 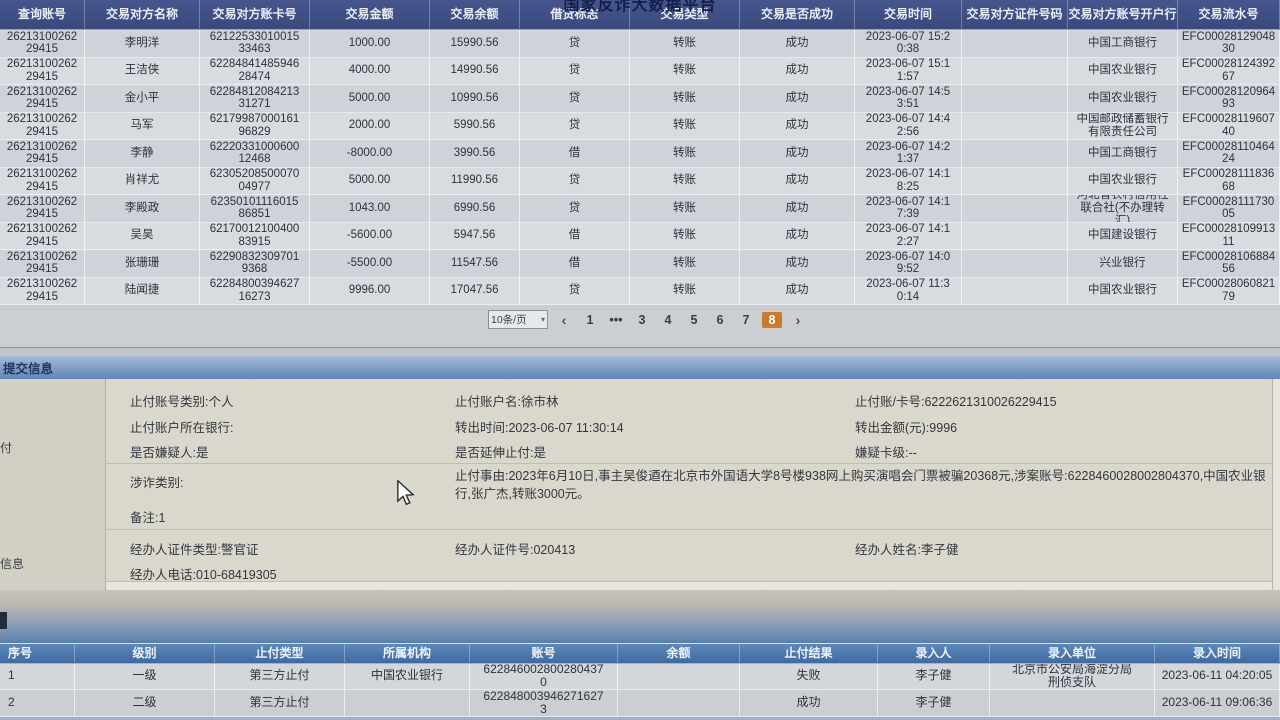 What do you see at coordinates (6, 448) in the screenshot?
I see `gutter-label: 付` at bounding box center [6, 448].